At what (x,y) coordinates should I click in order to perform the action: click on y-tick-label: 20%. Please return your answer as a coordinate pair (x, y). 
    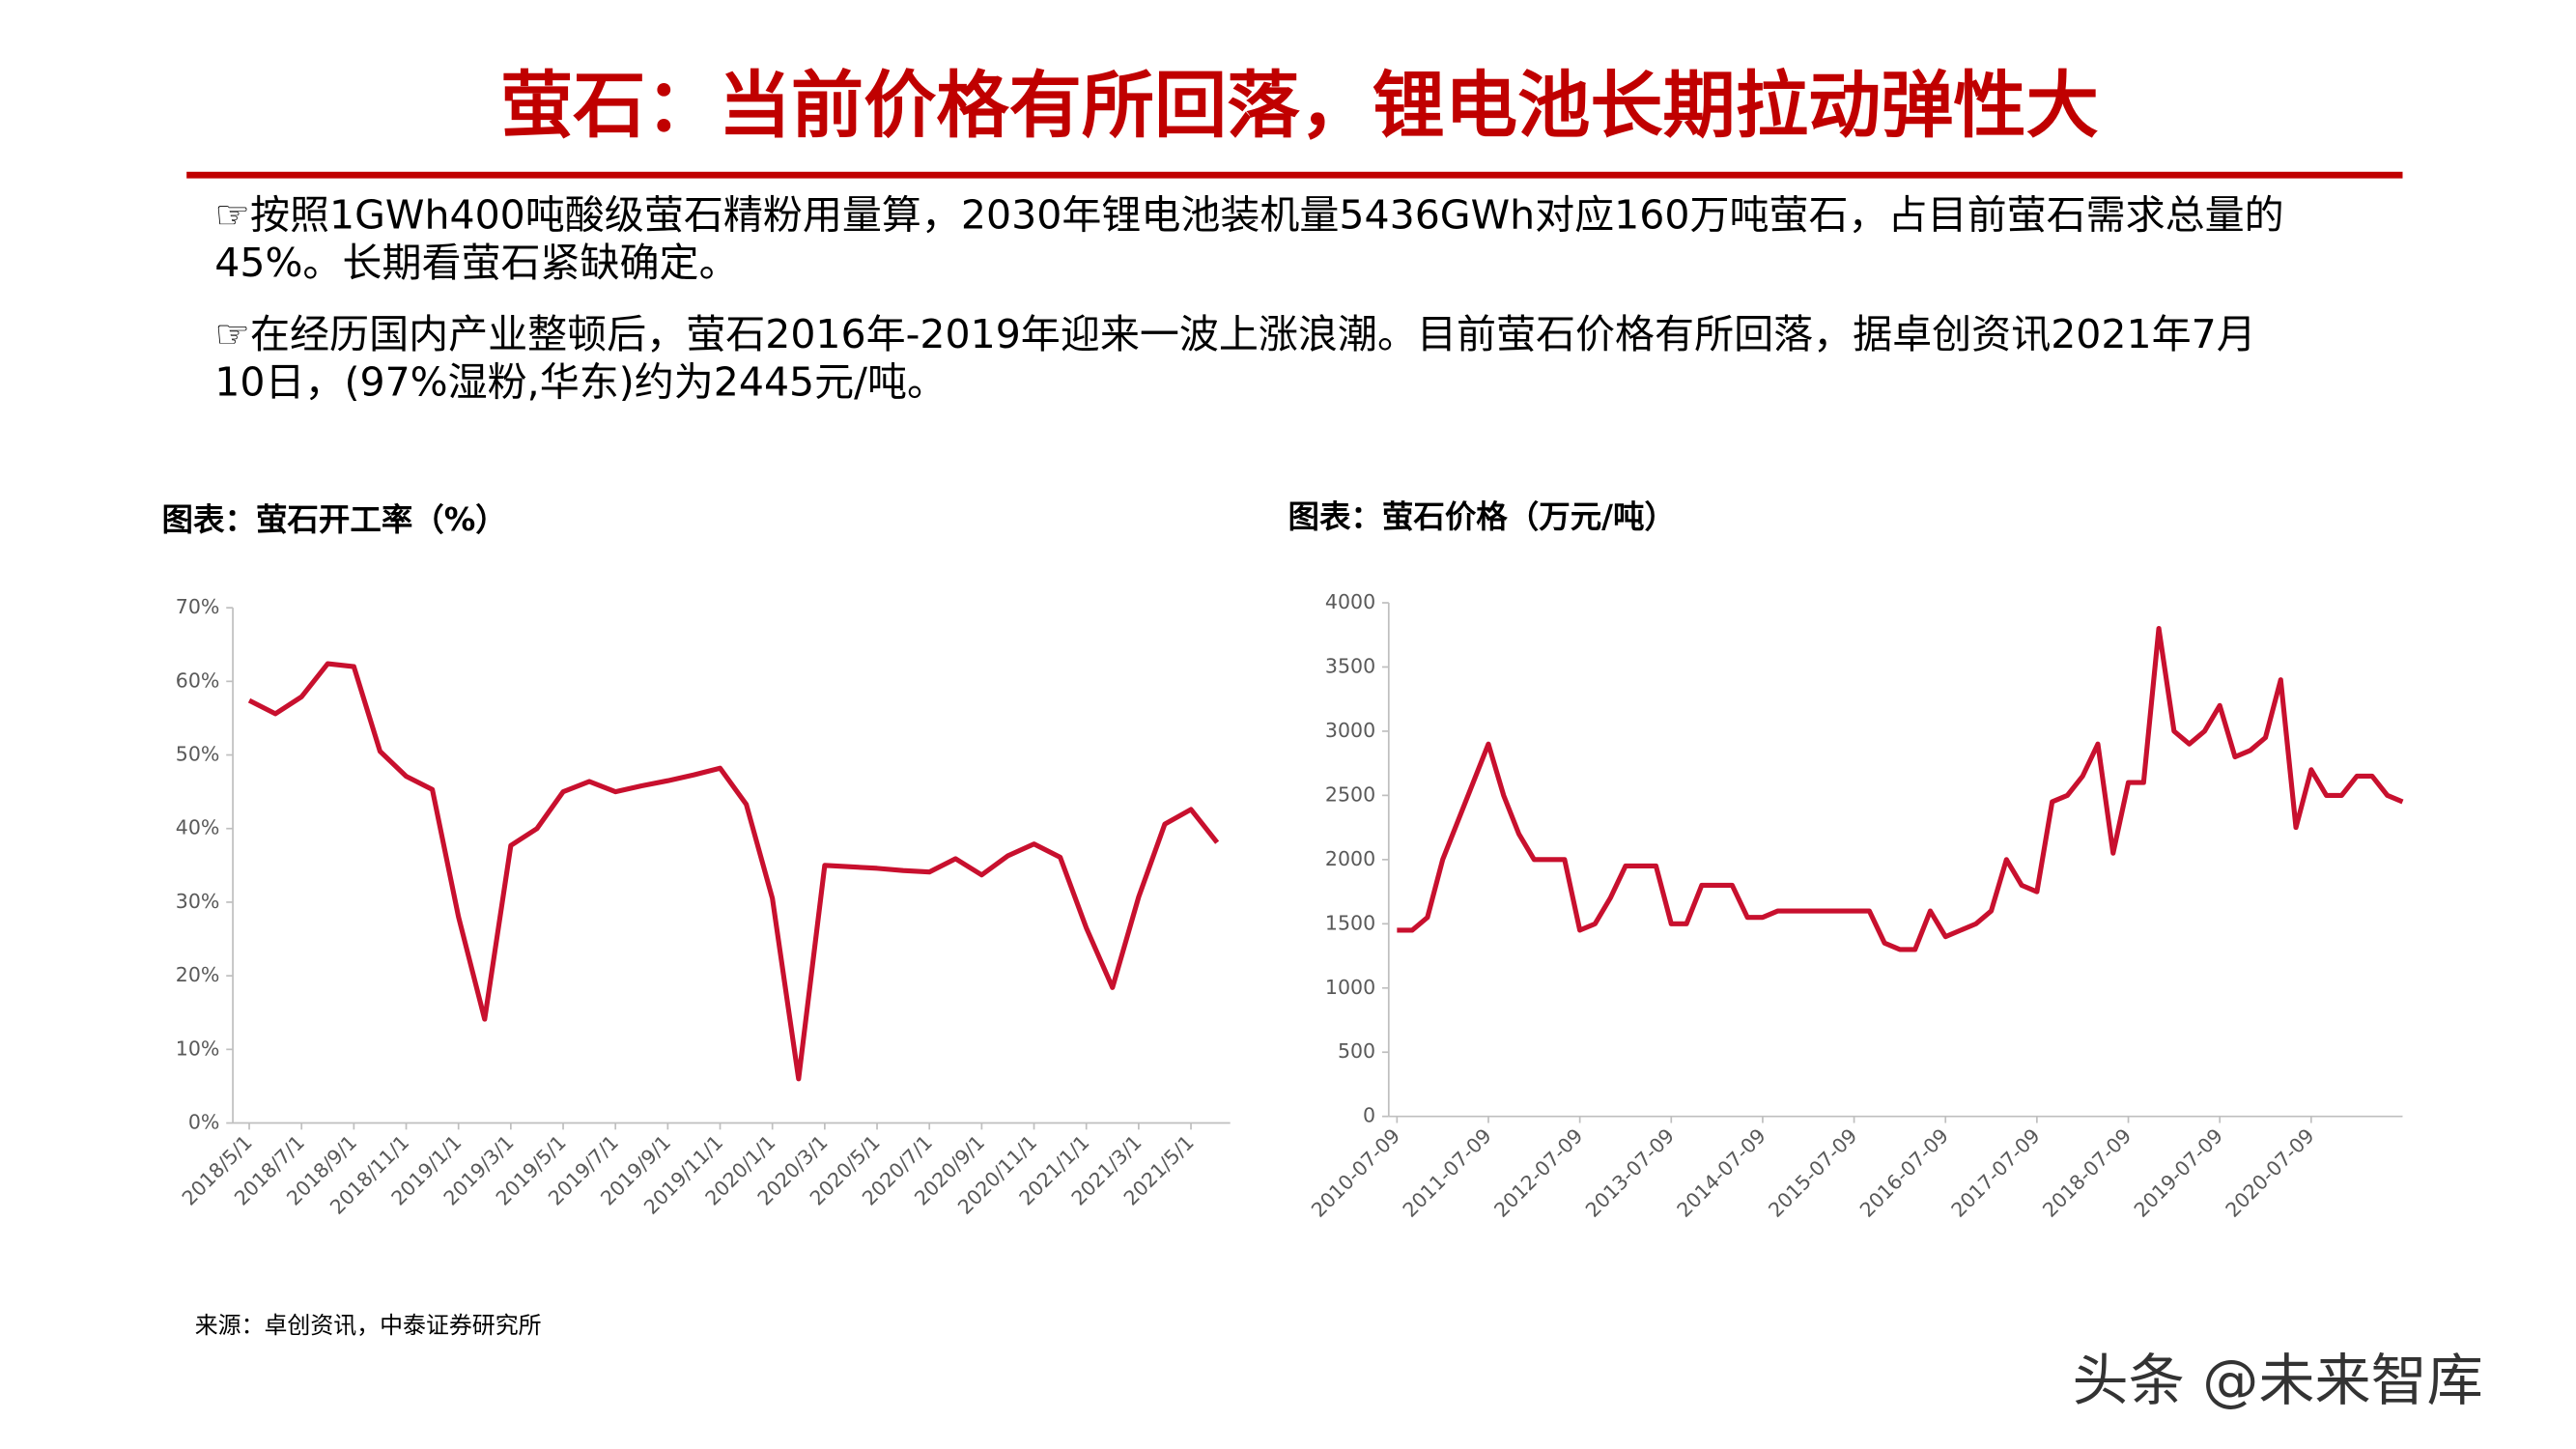
    Looking at the image, I should click on (198, 974).